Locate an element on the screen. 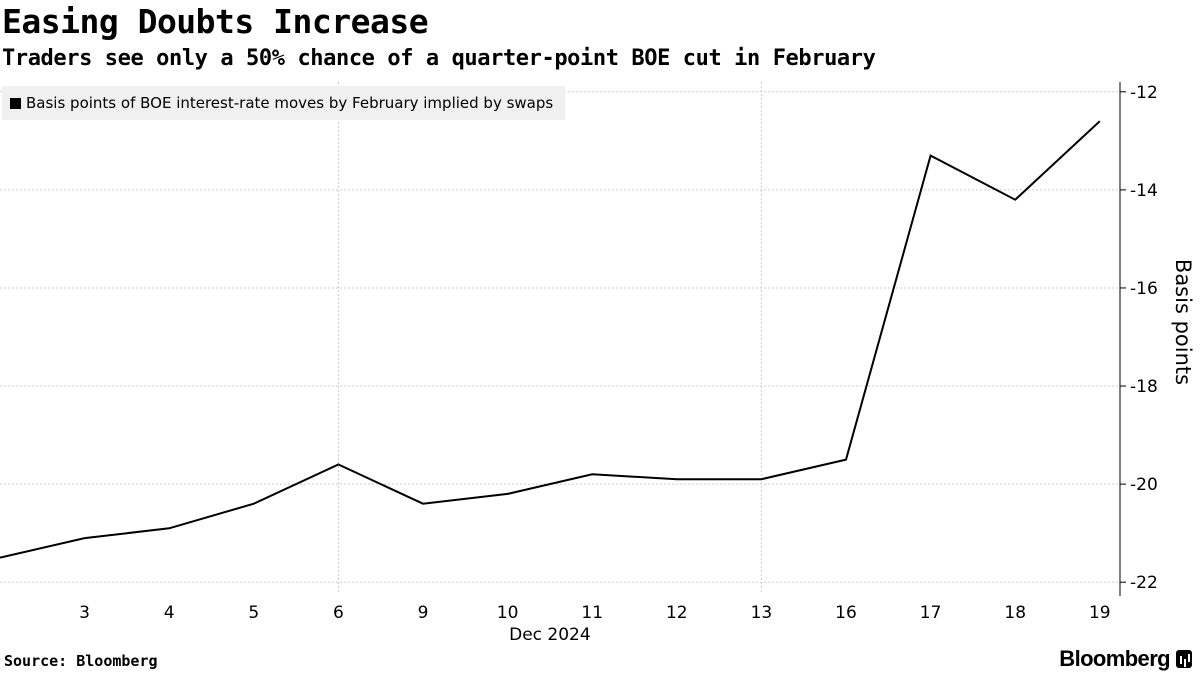 The width and height of the screenshot is (1200, 675). x-tick-label: 9 is located at coordinates (423, 613).